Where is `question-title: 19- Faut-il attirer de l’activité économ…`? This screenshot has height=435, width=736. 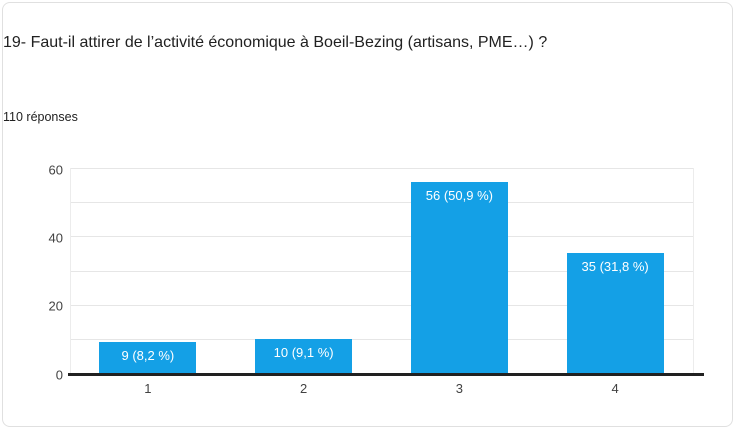 question-title: 19- Faut-il attirer de l’activité économ… is located at coordinates (275, 42).